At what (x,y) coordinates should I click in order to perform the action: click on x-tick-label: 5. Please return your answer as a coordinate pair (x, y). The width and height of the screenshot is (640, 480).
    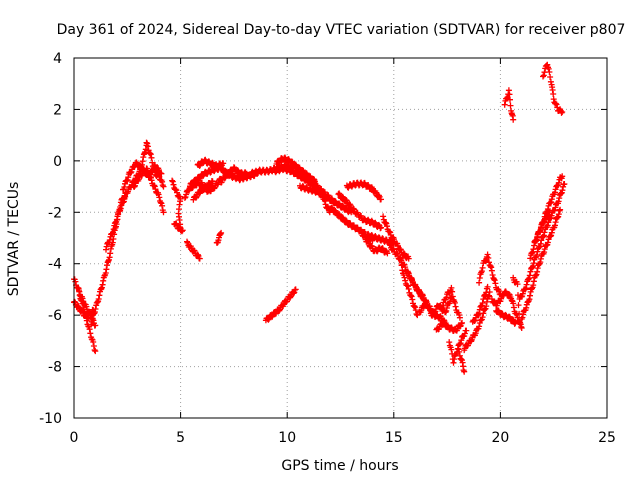
    Looking at the image, I should click on (180, 438).